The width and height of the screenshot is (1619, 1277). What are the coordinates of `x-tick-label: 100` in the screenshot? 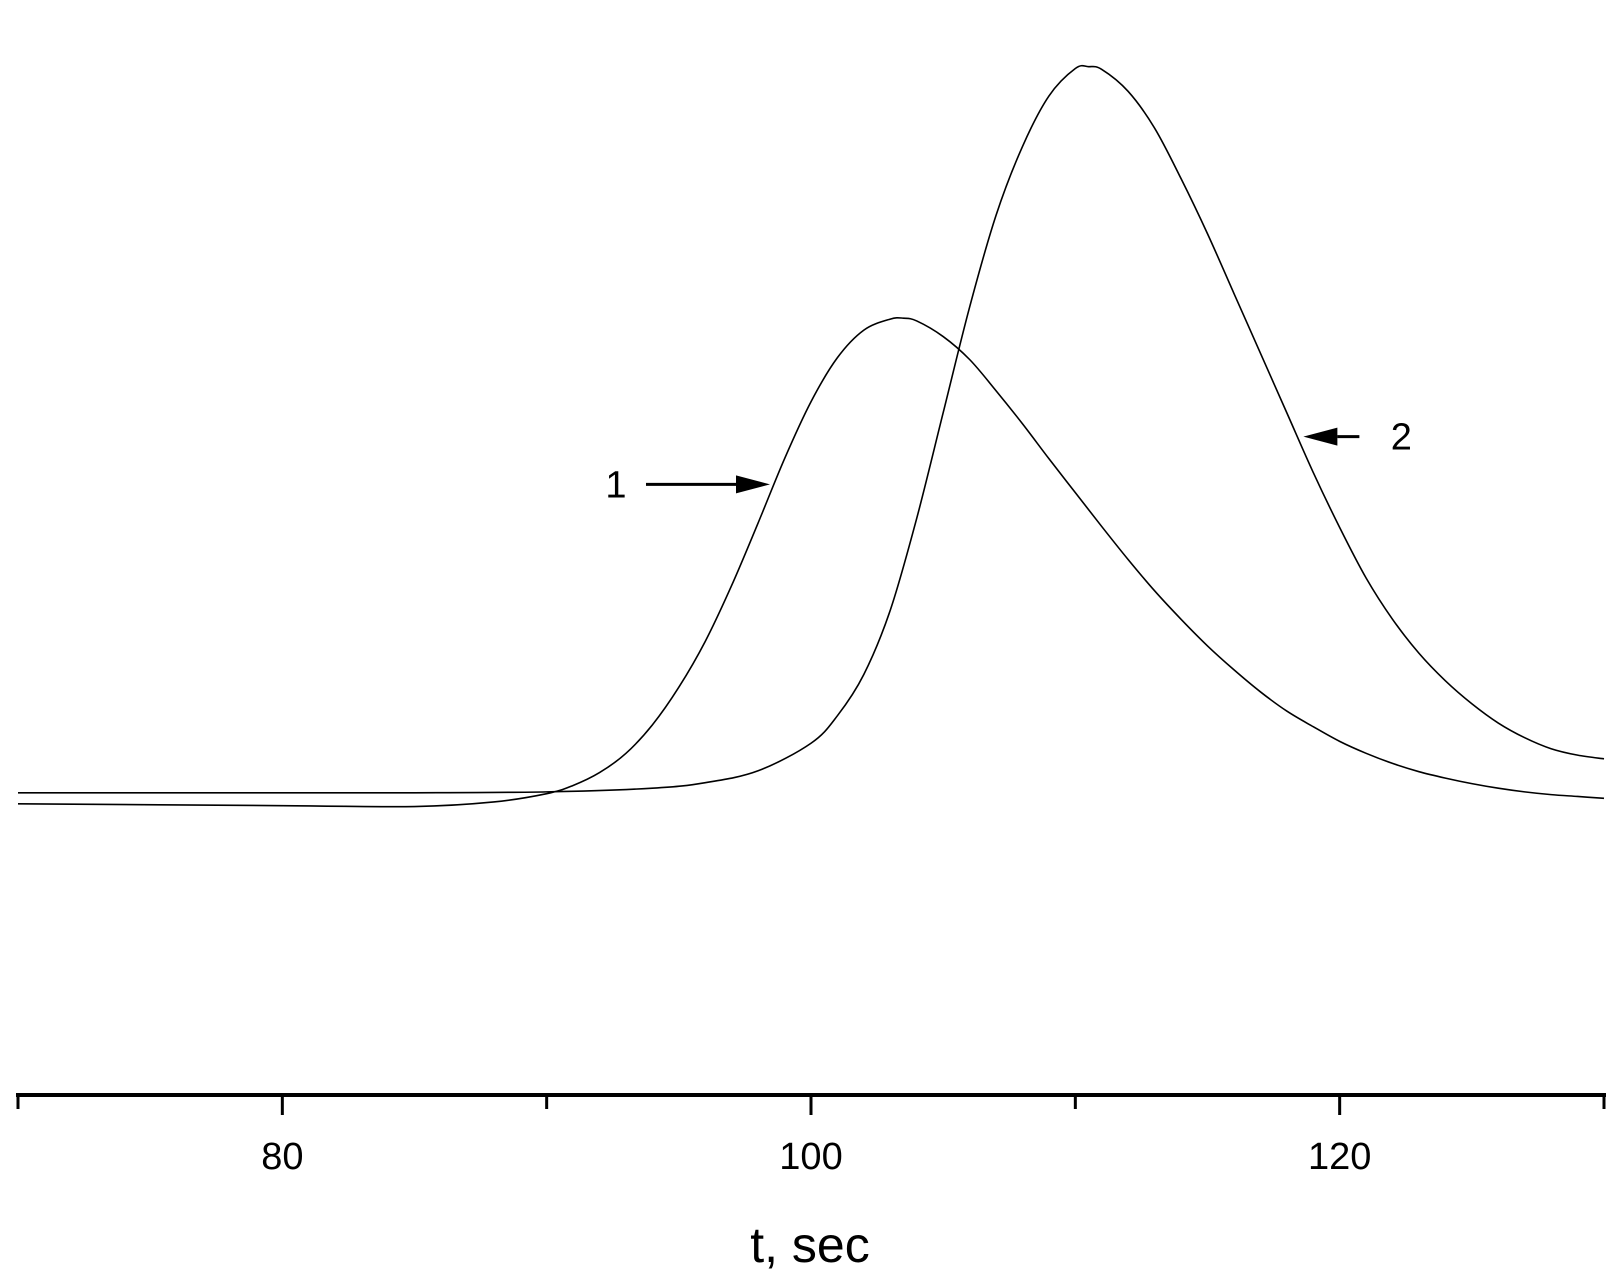 It's located at (810, 1157).